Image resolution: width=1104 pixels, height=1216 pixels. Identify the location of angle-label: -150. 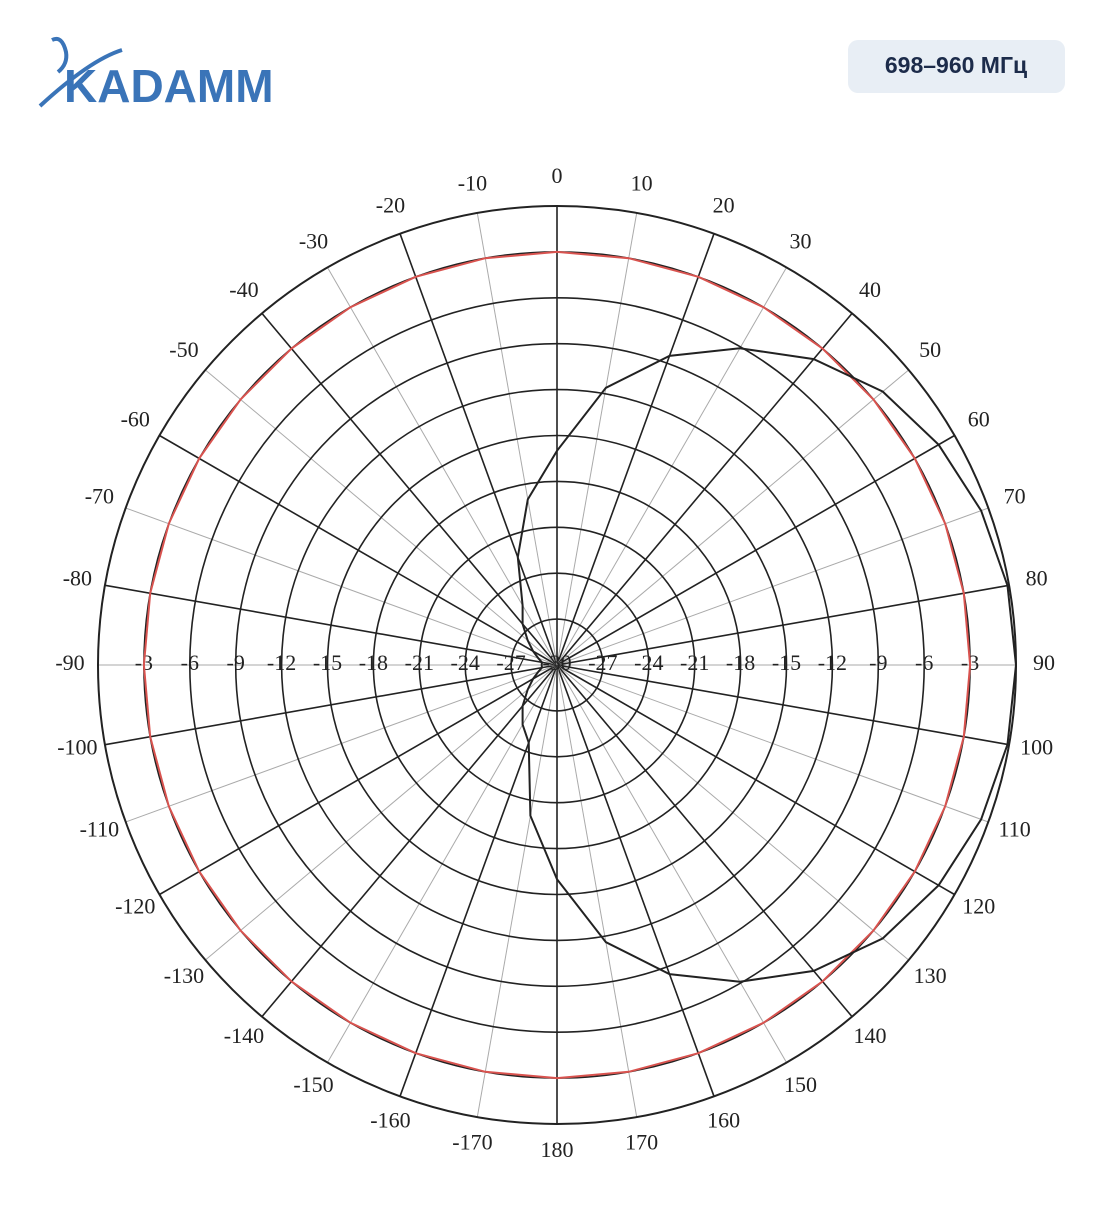
(313, 1084).